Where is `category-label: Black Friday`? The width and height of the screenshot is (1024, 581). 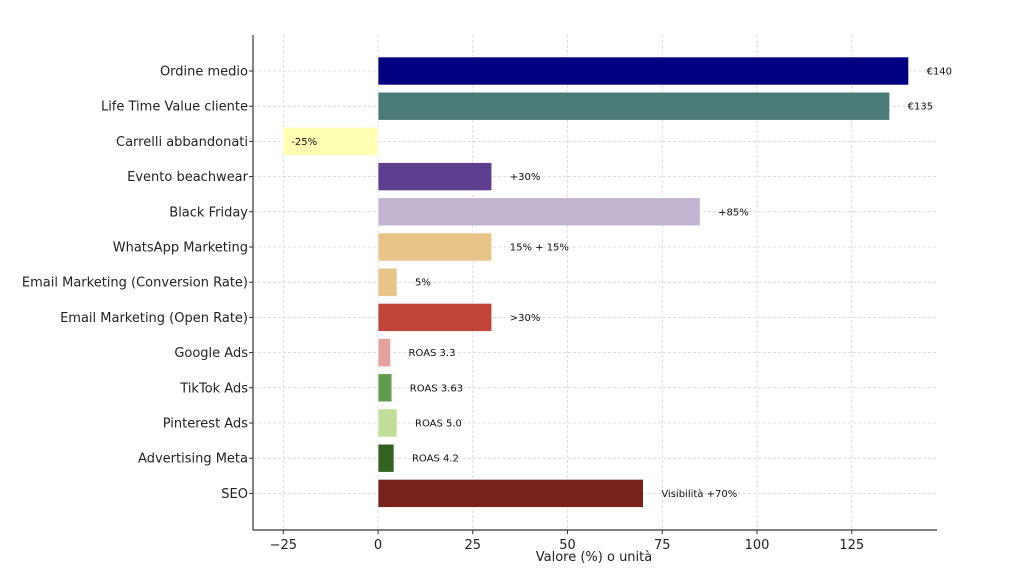 category-label: Black Friday is located at coordinates (208, 212).